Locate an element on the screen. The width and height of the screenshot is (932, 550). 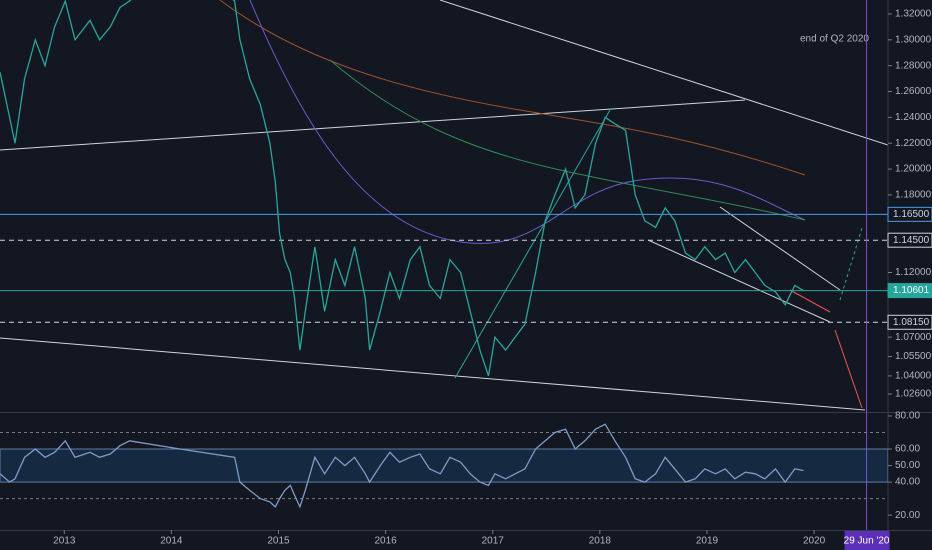
series-line is located at coordinates (402, 466).